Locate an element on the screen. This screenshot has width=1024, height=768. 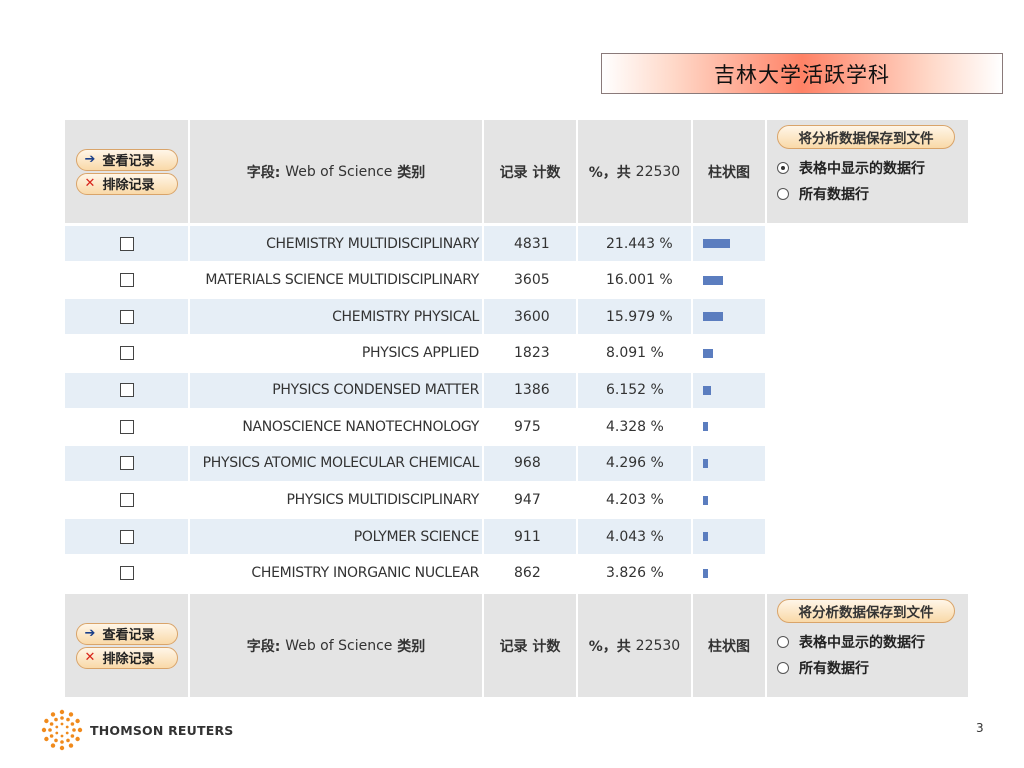
table-row: CHEMISTRY INORGANIC NUCLEAR 862 3.826 % is located at coordinates (416, 573).